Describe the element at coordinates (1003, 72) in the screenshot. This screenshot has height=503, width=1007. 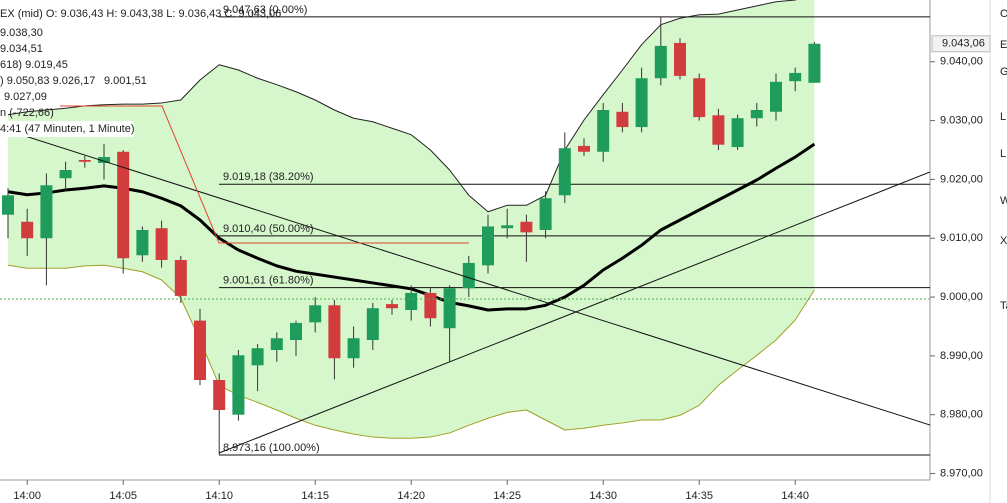
I see `side-letter: G` at that location.